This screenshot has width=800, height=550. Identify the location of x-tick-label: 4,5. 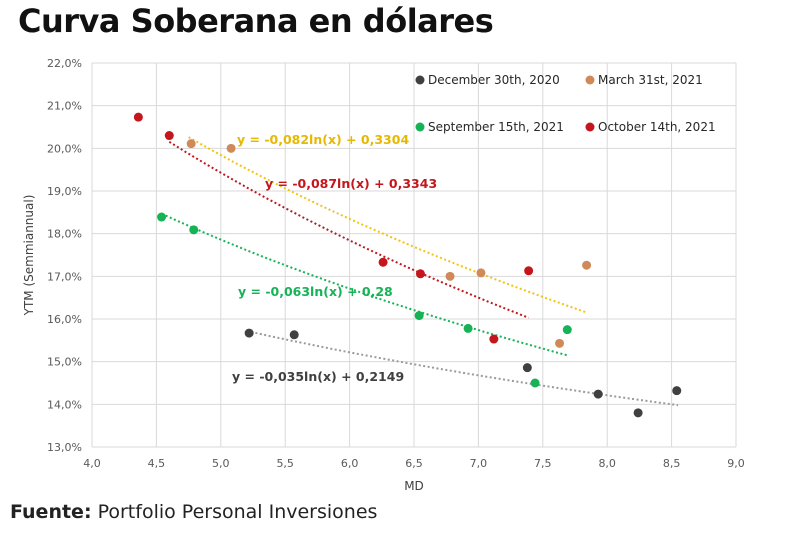
(157, 463).